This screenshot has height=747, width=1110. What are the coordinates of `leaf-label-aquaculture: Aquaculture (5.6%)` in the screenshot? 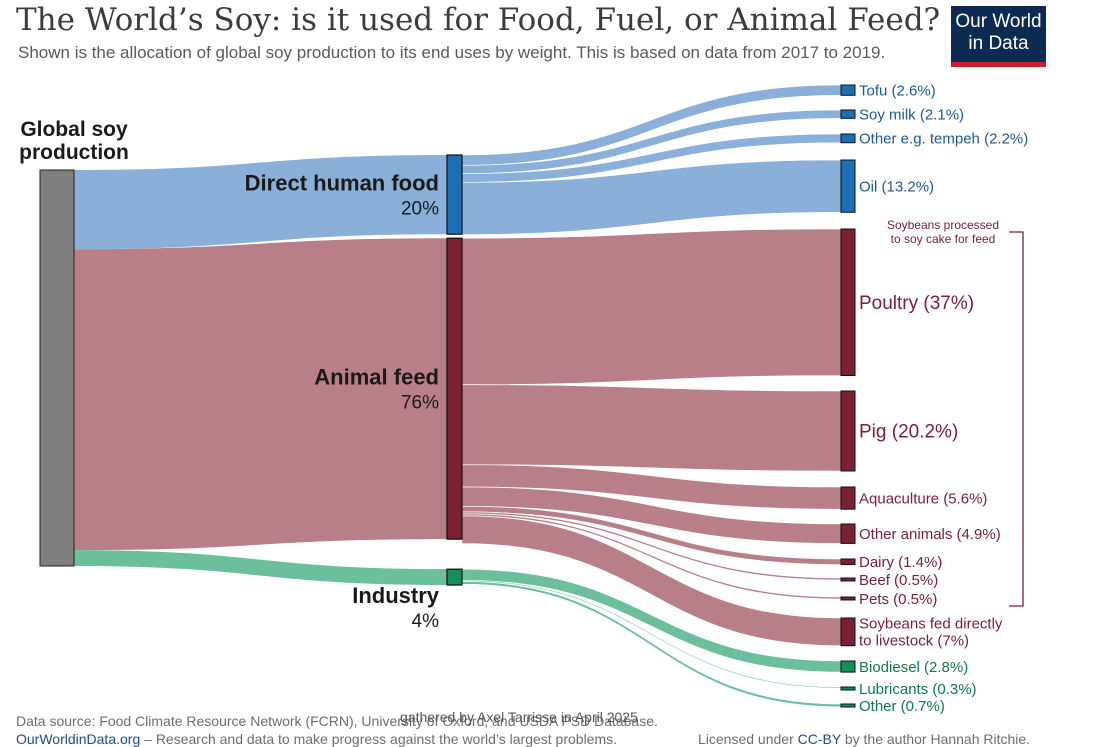 It's located at (923, 498).